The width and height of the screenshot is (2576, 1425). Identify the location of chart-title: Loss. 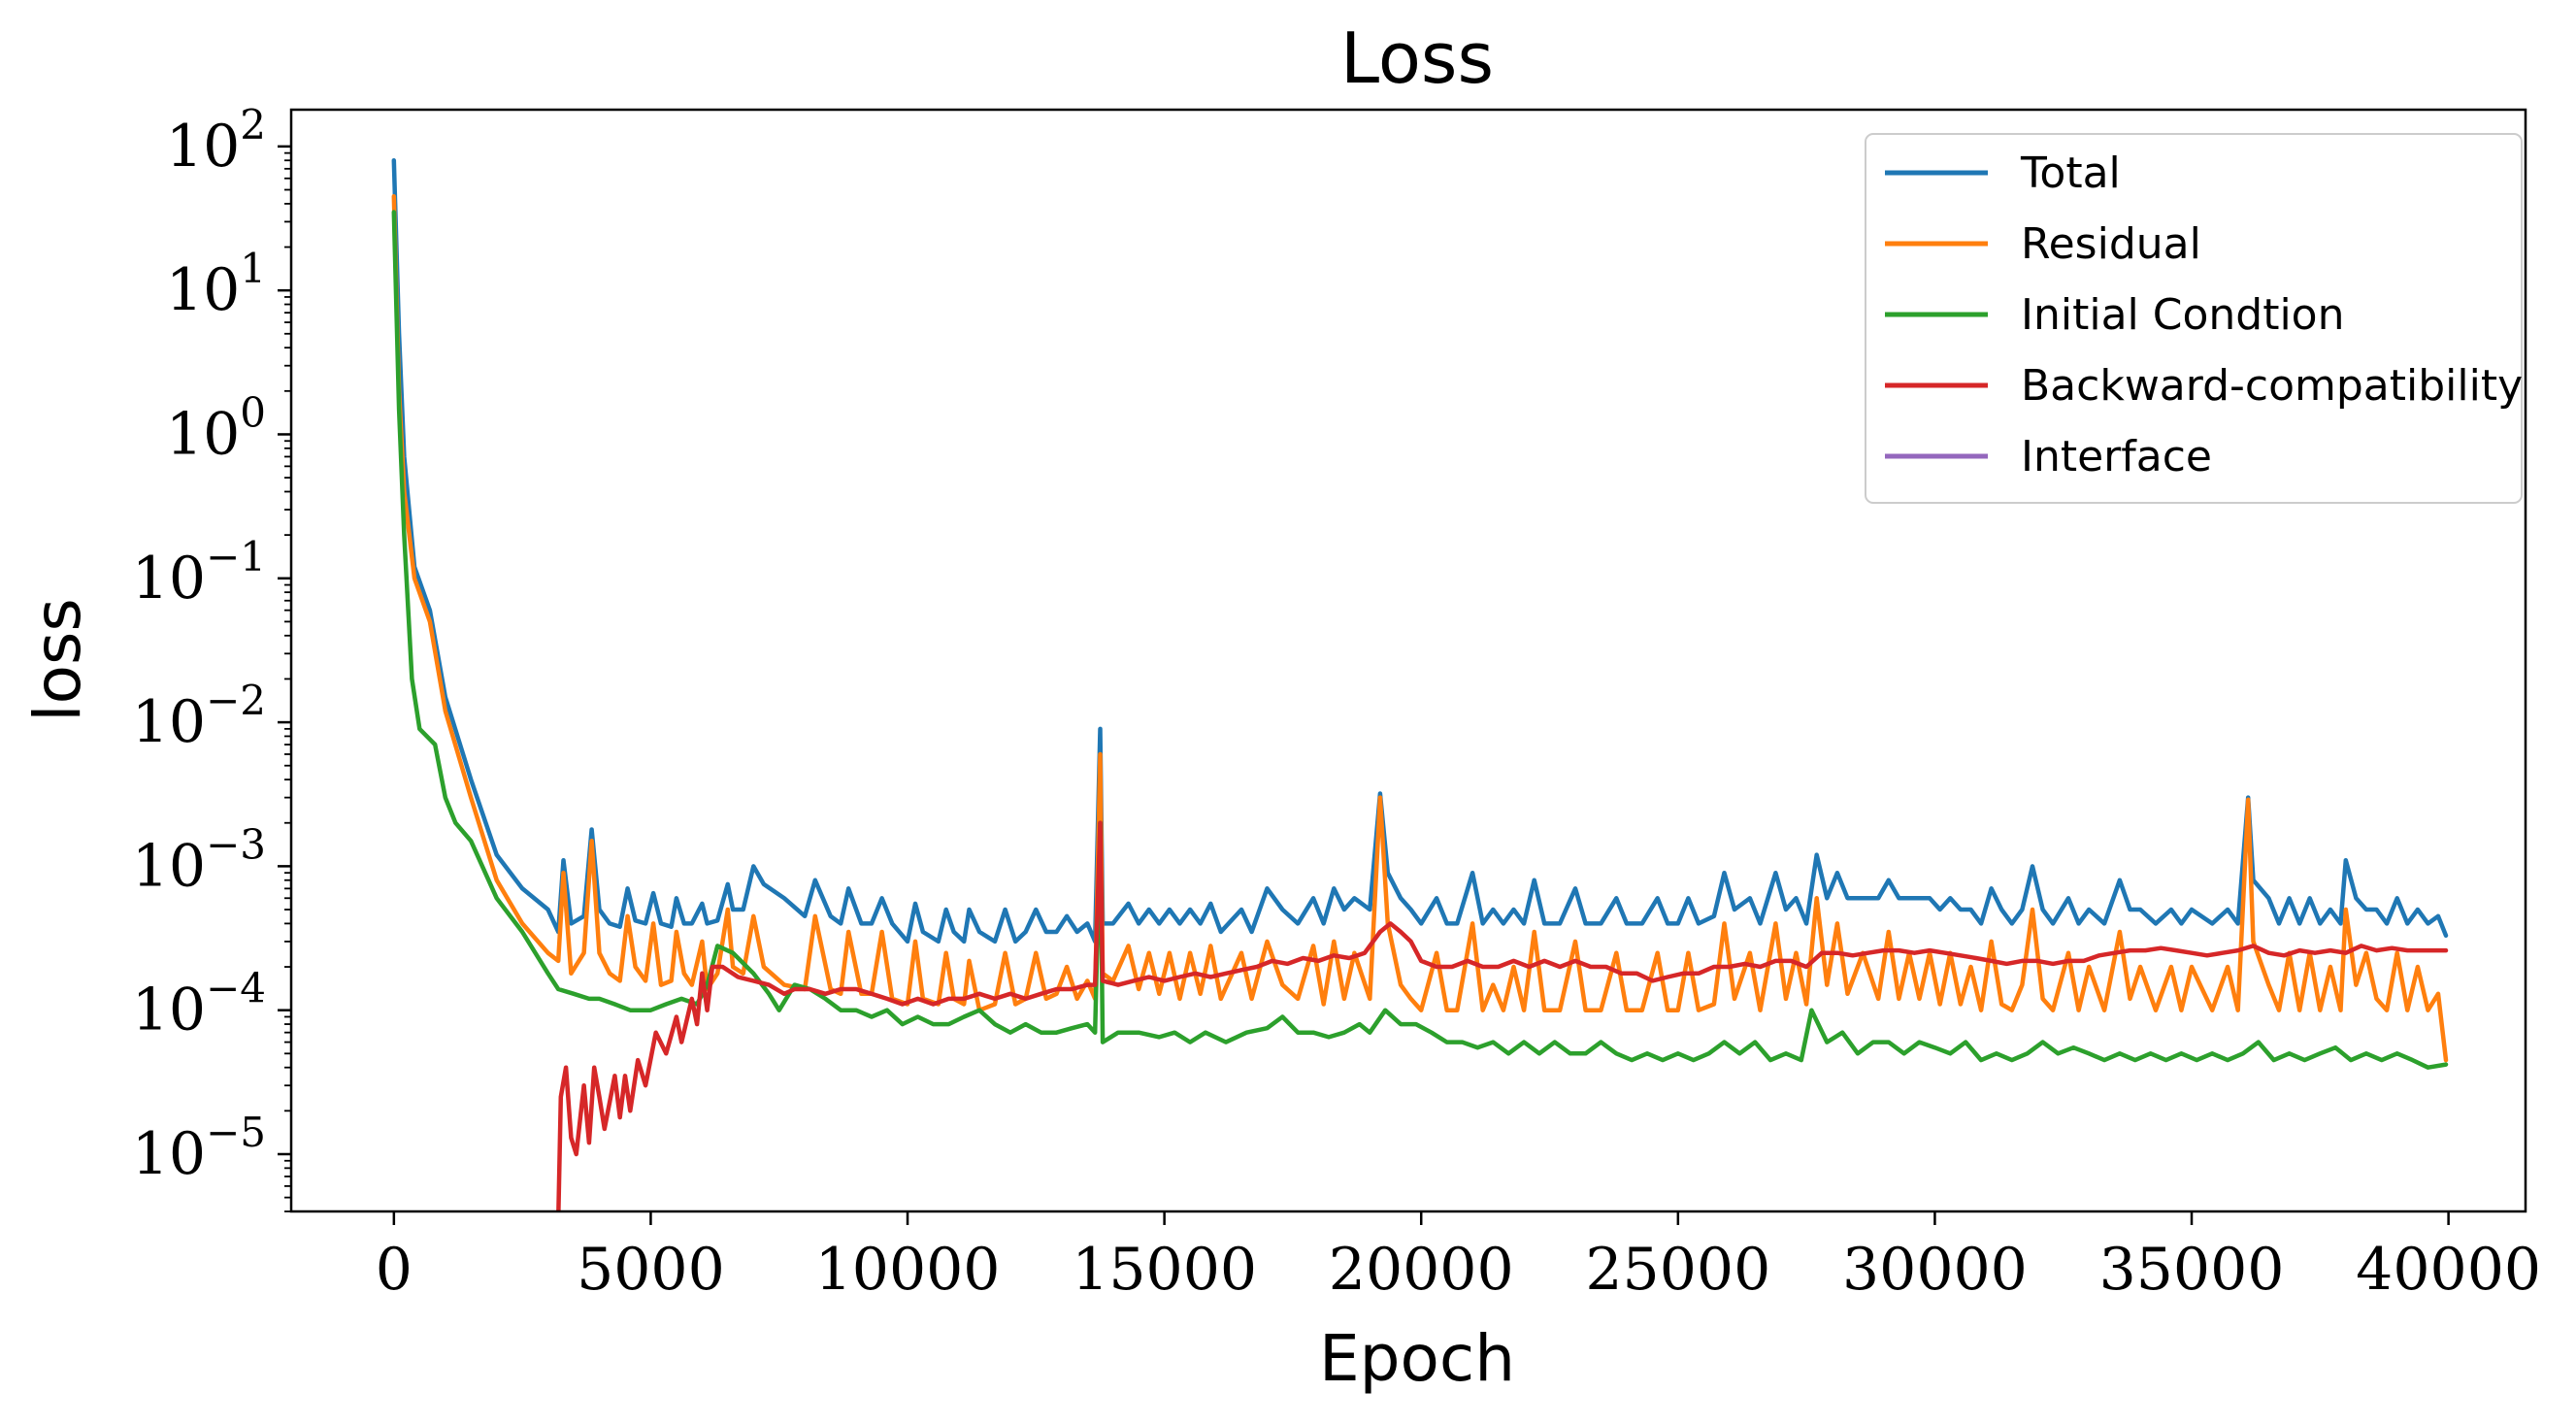
(1417, 58).